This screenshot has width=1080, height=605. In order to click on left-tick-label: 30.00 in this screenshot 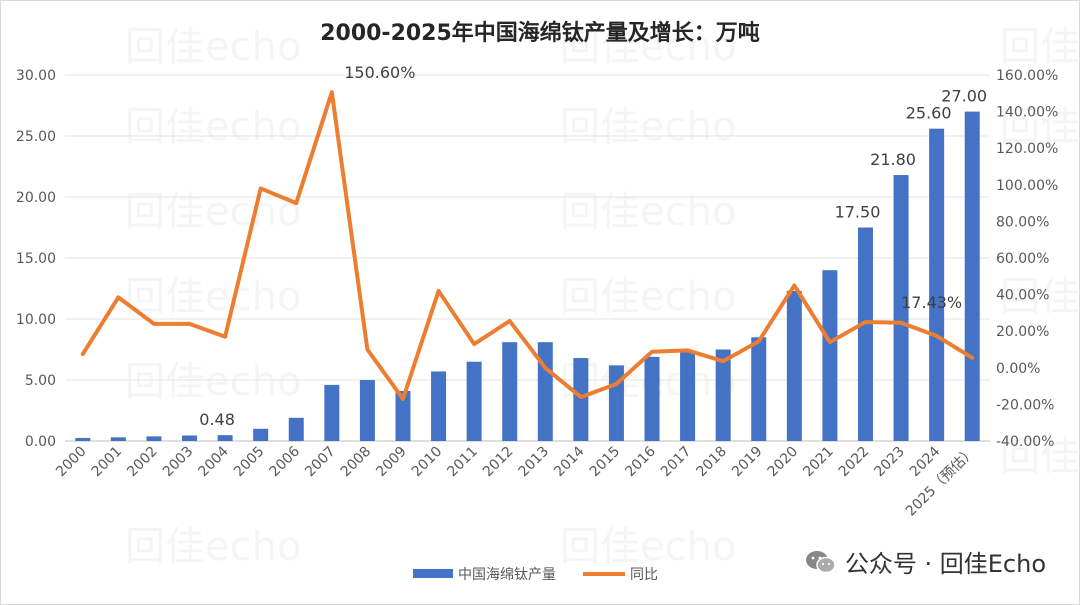, I will do `click(36, 76)`.